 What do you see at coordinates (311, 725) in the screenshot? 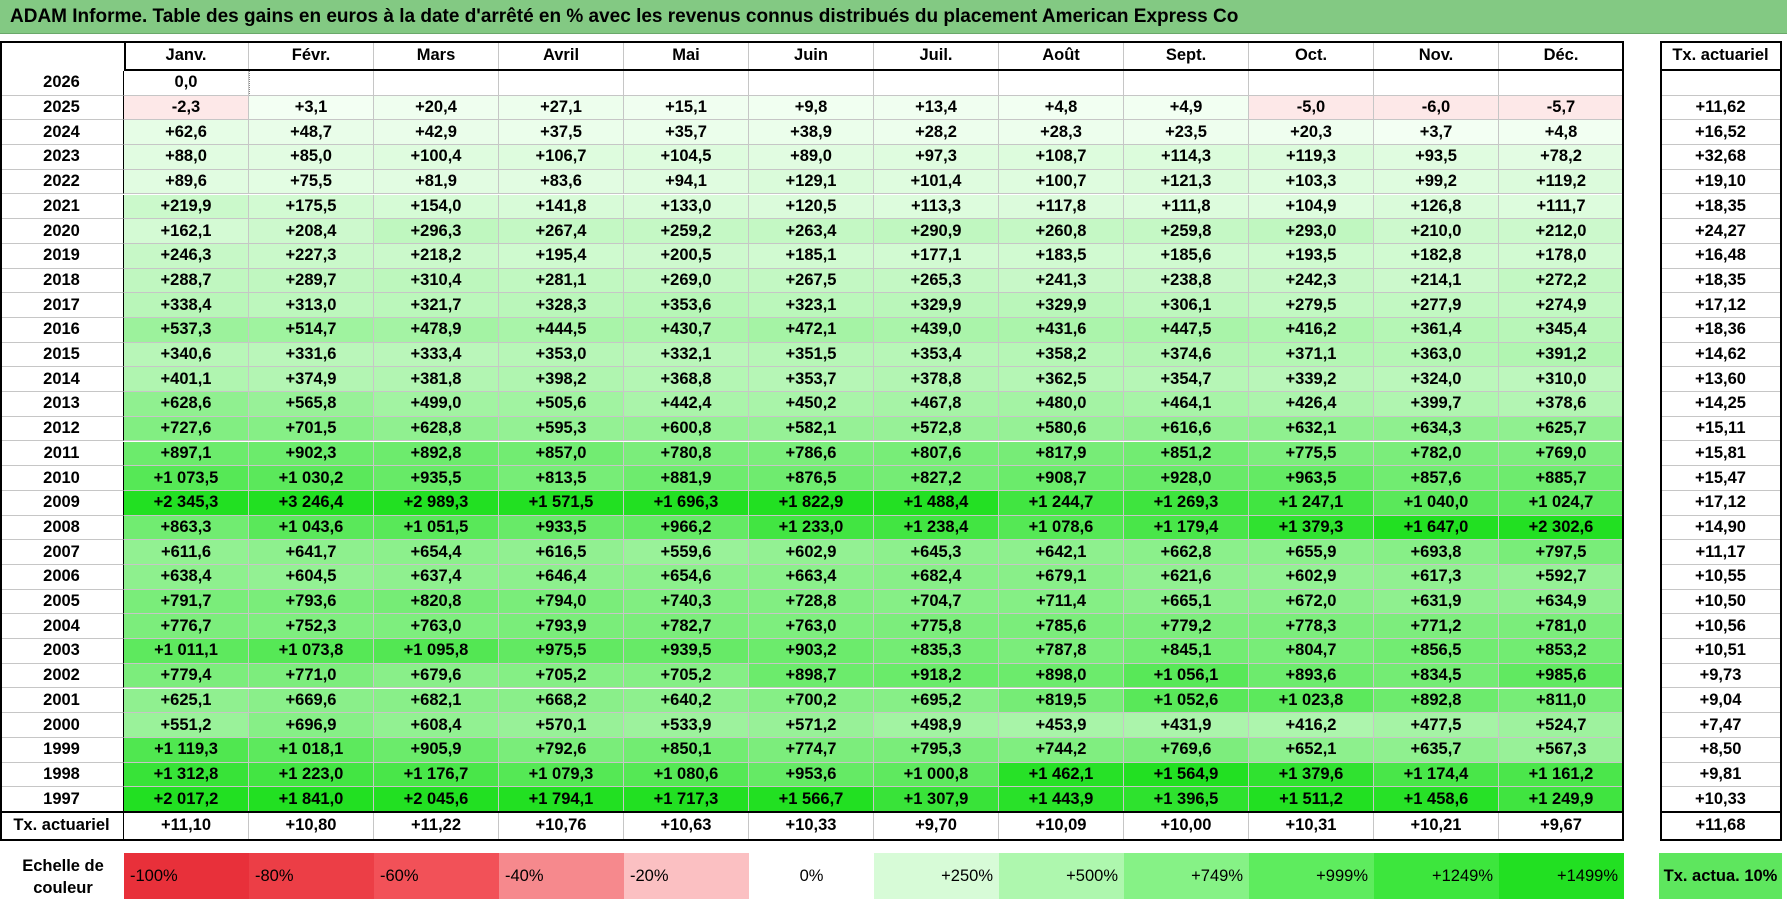
I see `table-cell: +696,9` at bounding box center [311, 725].